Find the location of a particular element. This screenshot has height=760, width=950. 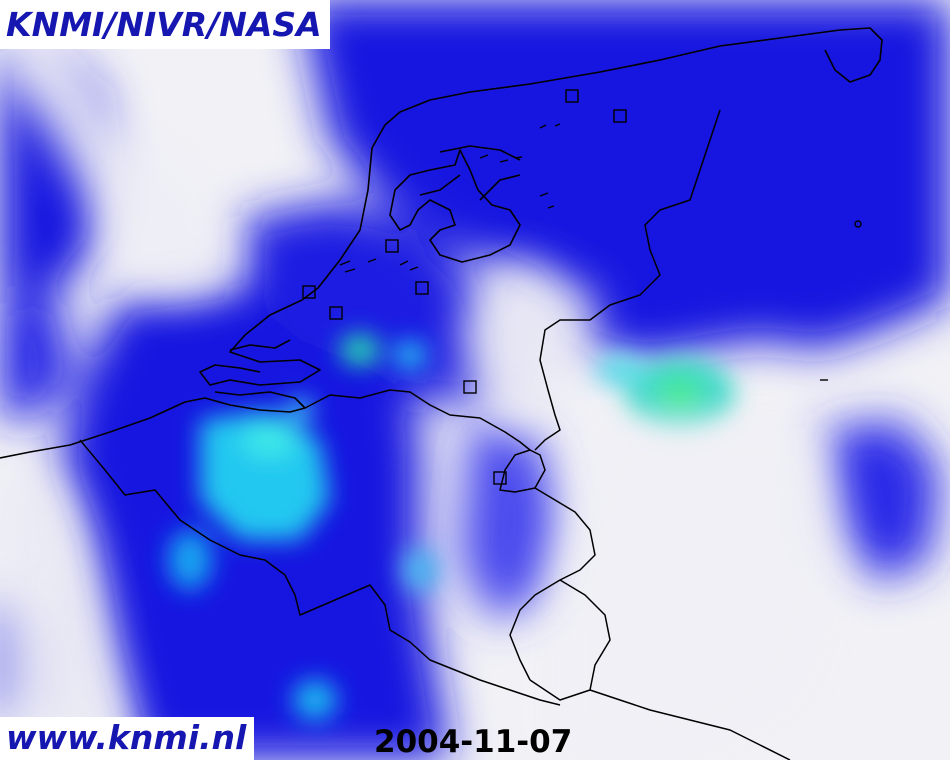

date-label: 2004-11-07 is located at coordinates (473, 742).